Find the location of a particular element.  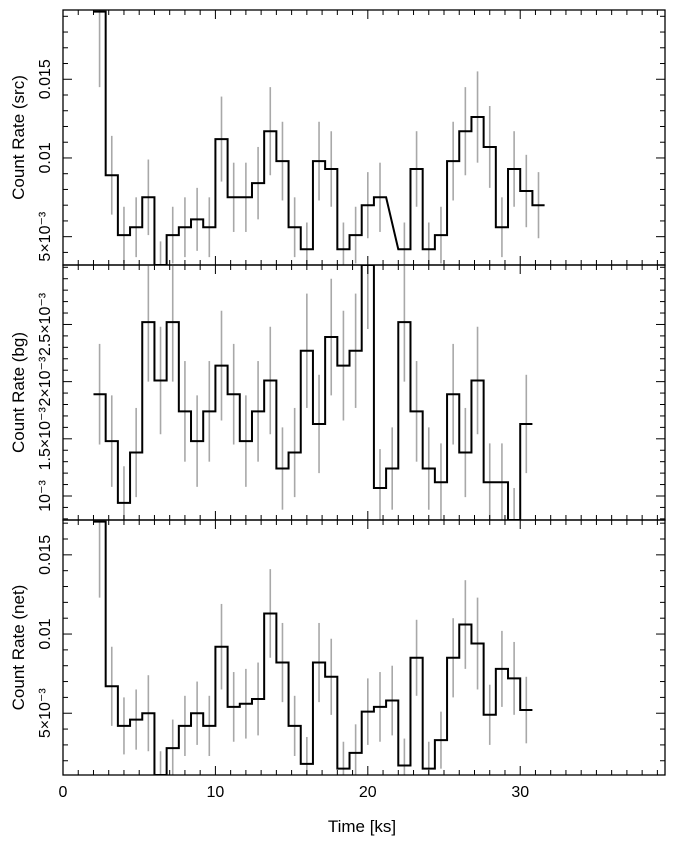

x-tick-label: 30 is located at coordinates (520, 792).